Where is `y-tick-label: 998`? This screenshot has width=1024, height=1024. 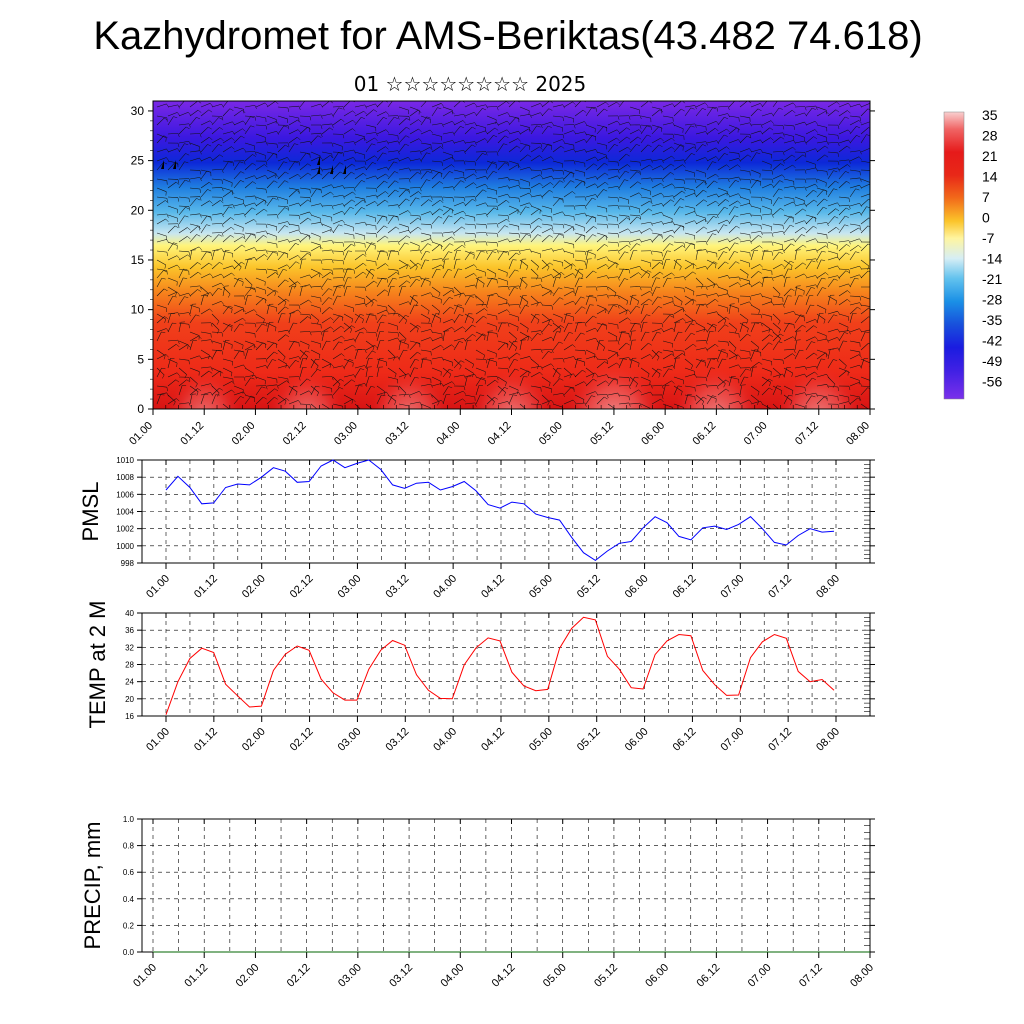
y-tick-label: 998 is located at coordinates (128, 563).